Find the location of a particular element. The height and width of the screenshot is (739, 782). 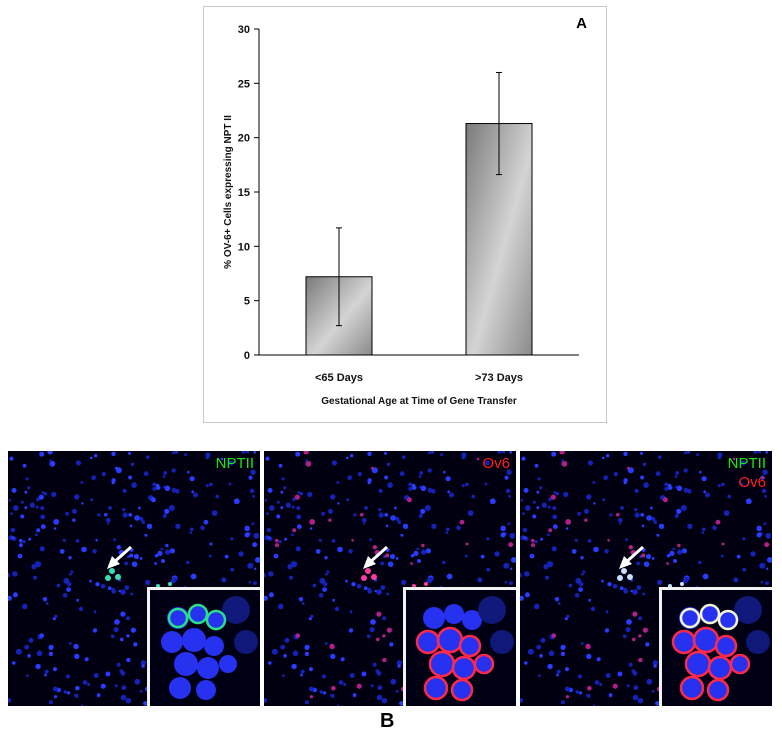

y-tick-label: 20 is located at coordinates (244, 139).